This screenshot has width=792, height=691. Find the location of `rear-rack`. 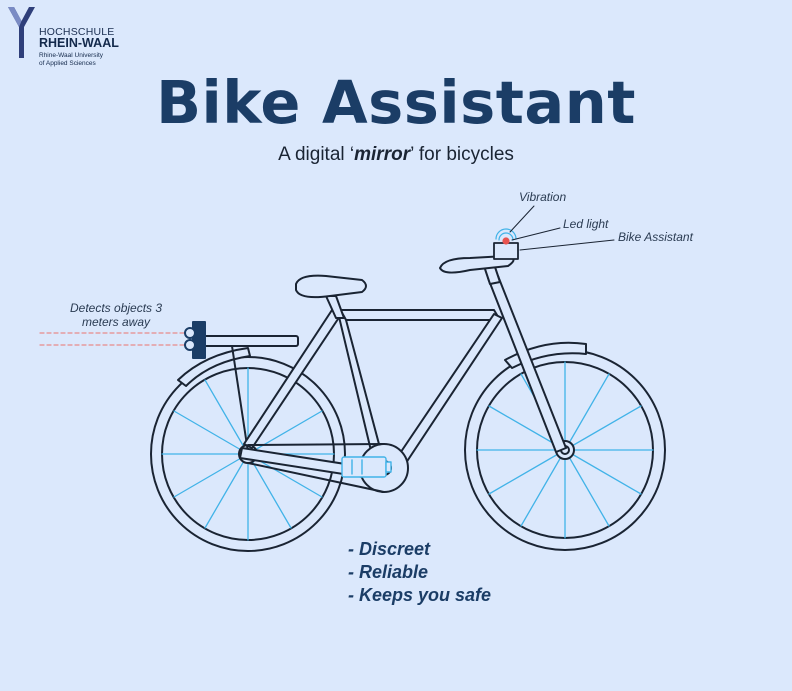

rear-rack is located at coordinates (250, 394).